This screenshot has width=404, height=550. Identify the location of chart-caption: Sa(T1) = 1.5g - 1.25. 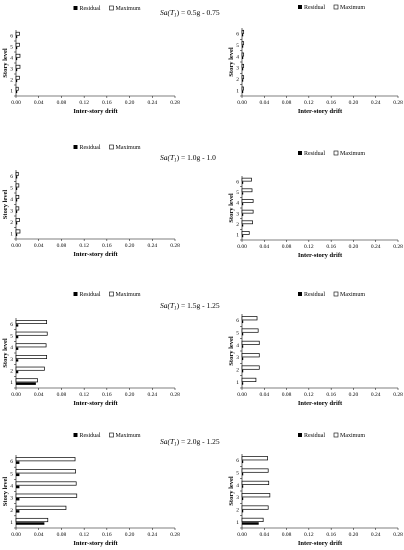
(190, 306).